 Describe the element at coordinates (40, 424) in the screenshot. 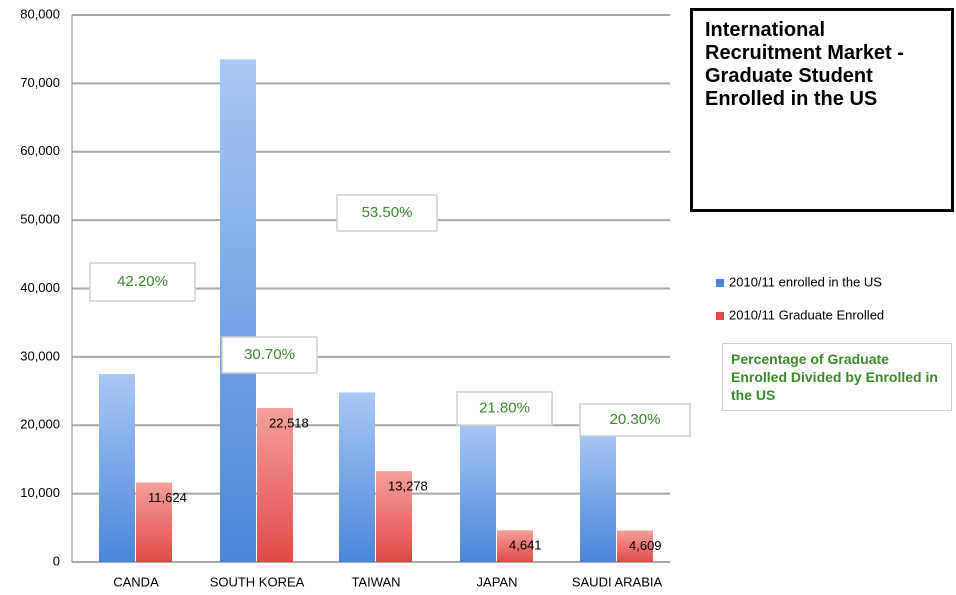

I see `y-tick-label: 20,000` at that location.